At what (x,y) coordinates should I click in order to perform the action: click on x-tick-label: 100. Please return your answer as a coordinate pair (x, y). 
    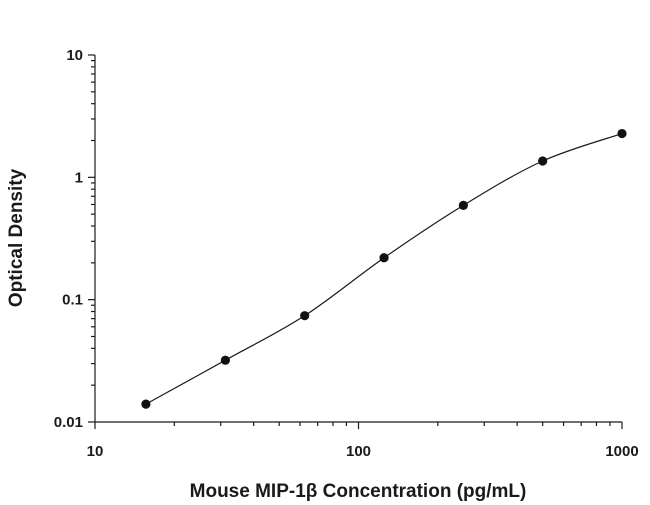
    Looking at the image, I should click on (358, 451).